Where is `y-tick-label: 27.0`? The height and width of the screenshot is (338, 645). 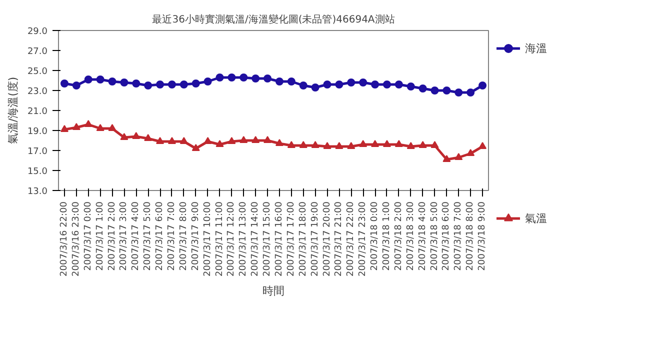
y-tick-label: 27.0 is located at coordinates (37, 52).